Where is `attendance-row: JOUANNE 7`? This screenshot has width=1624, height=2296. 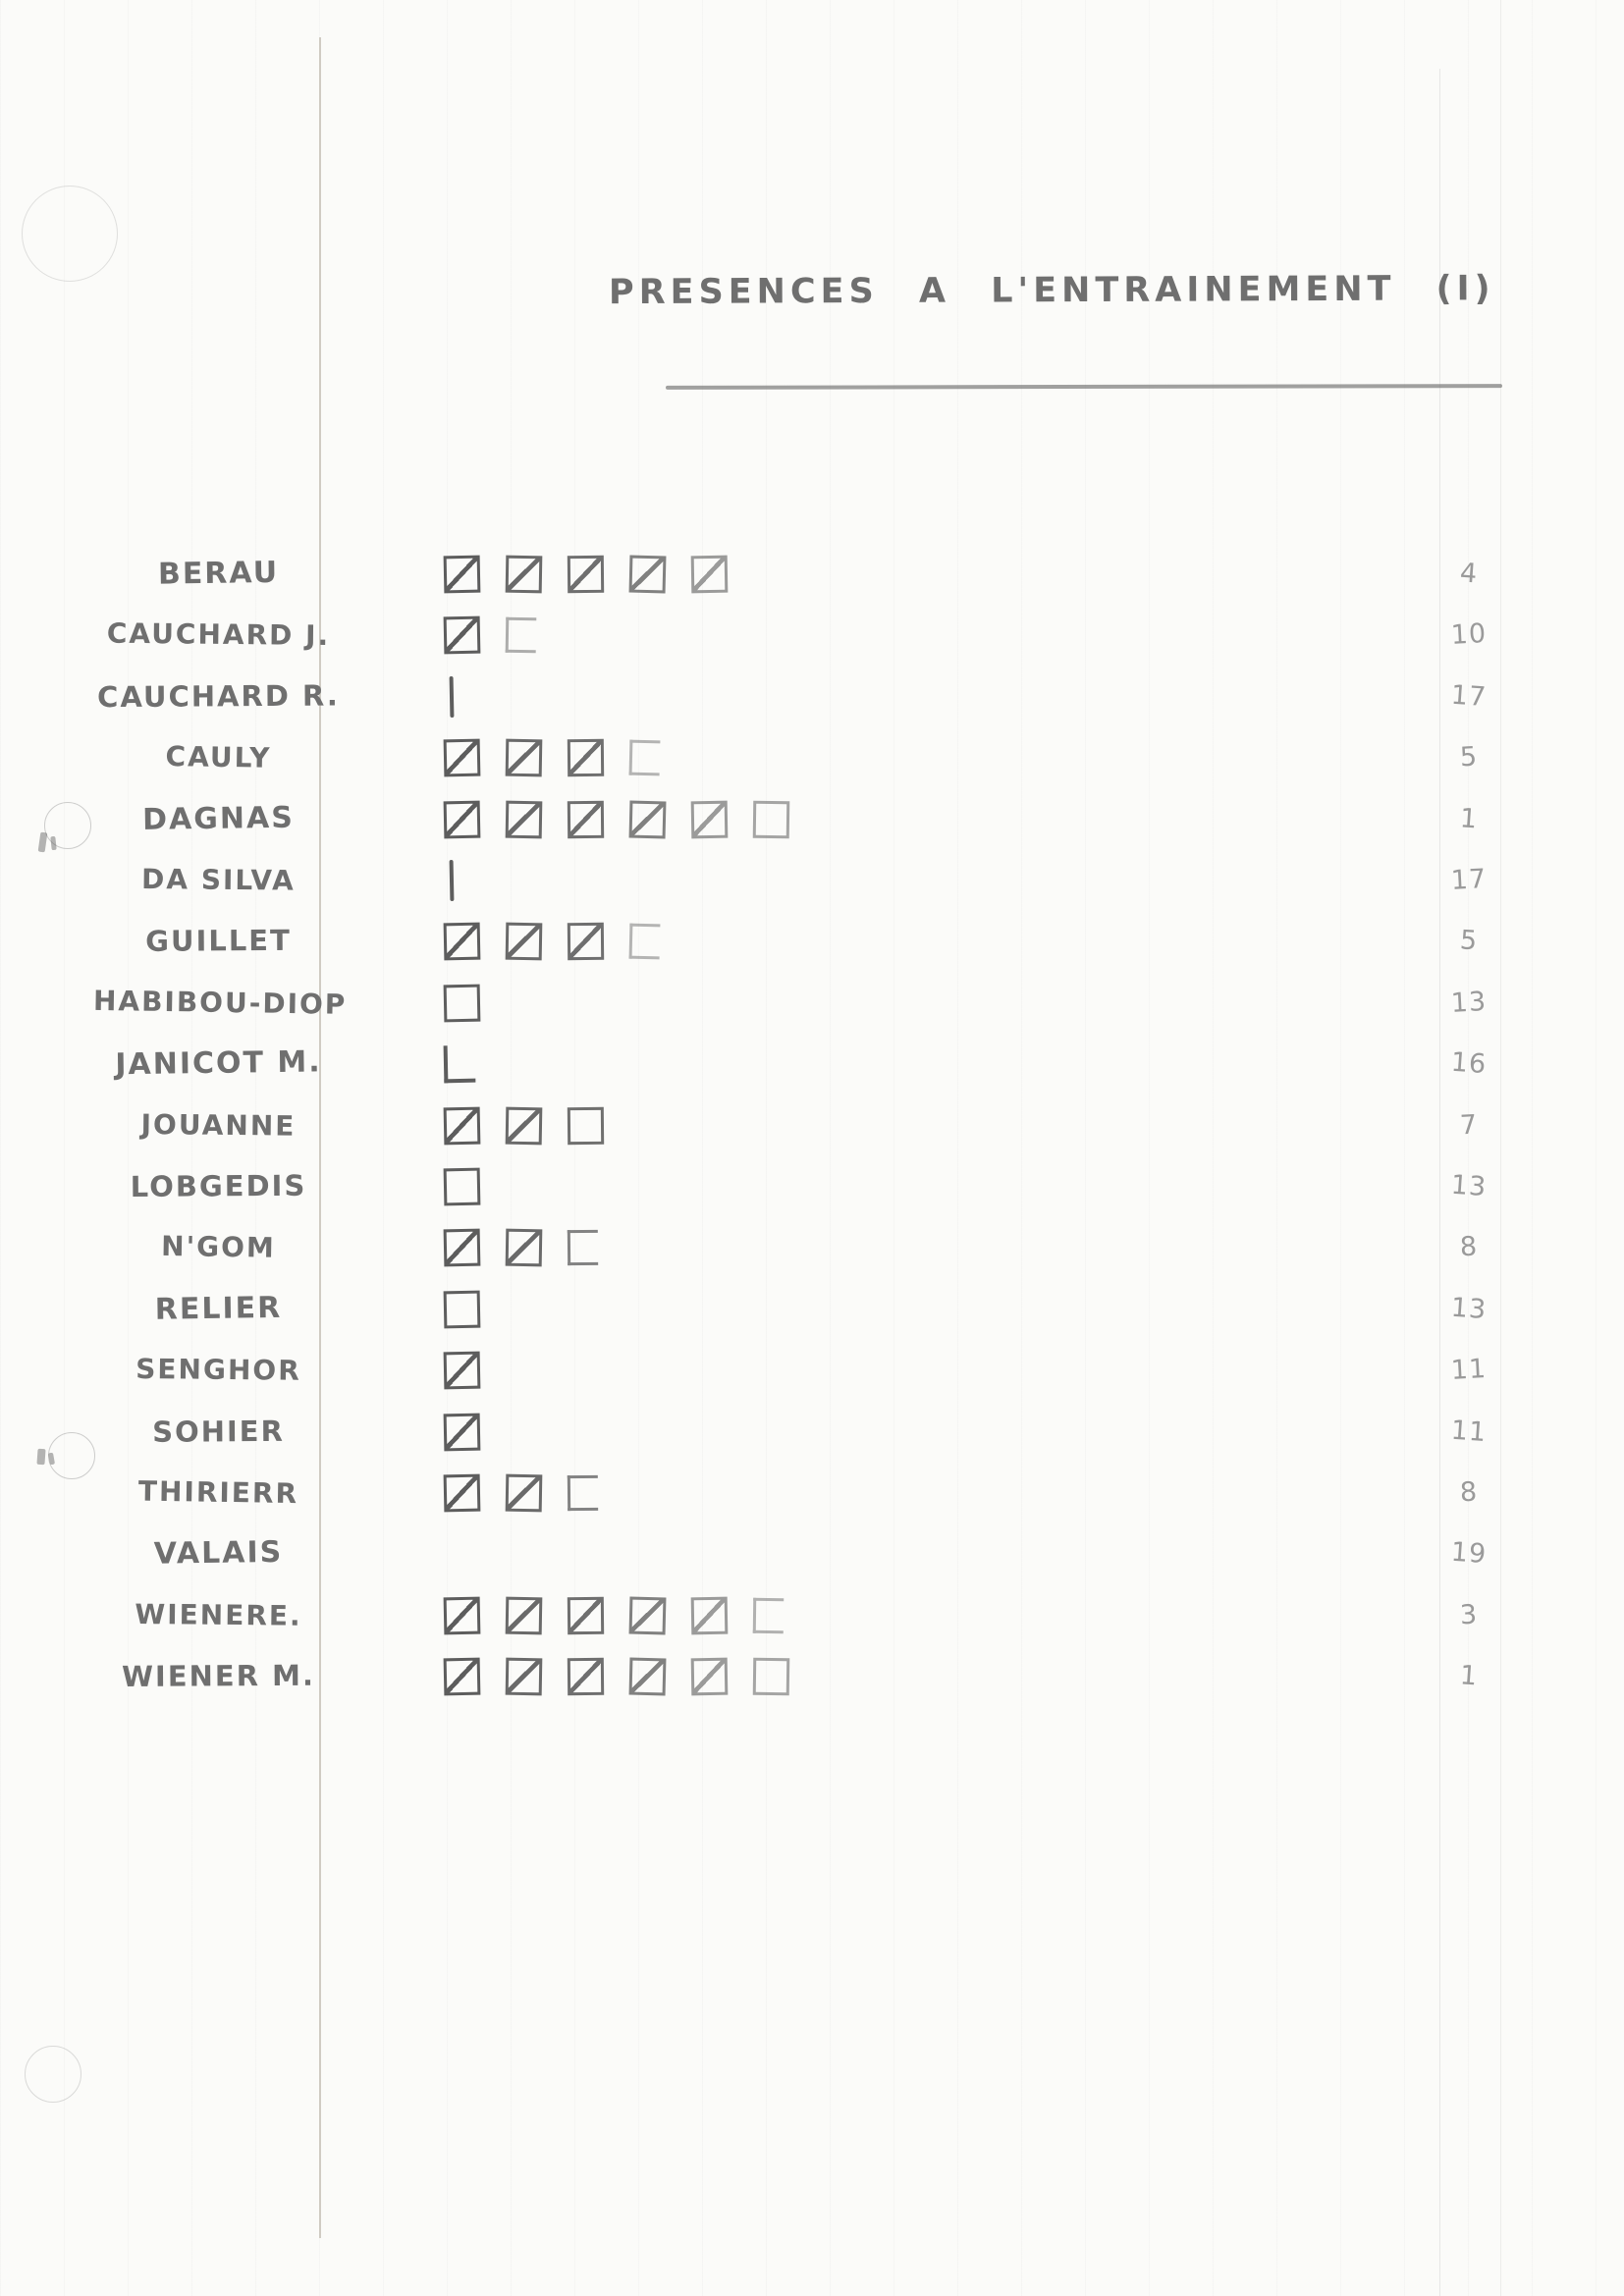 attendance-row: JOUANNE 7 is located at coordinates (812, 1125).